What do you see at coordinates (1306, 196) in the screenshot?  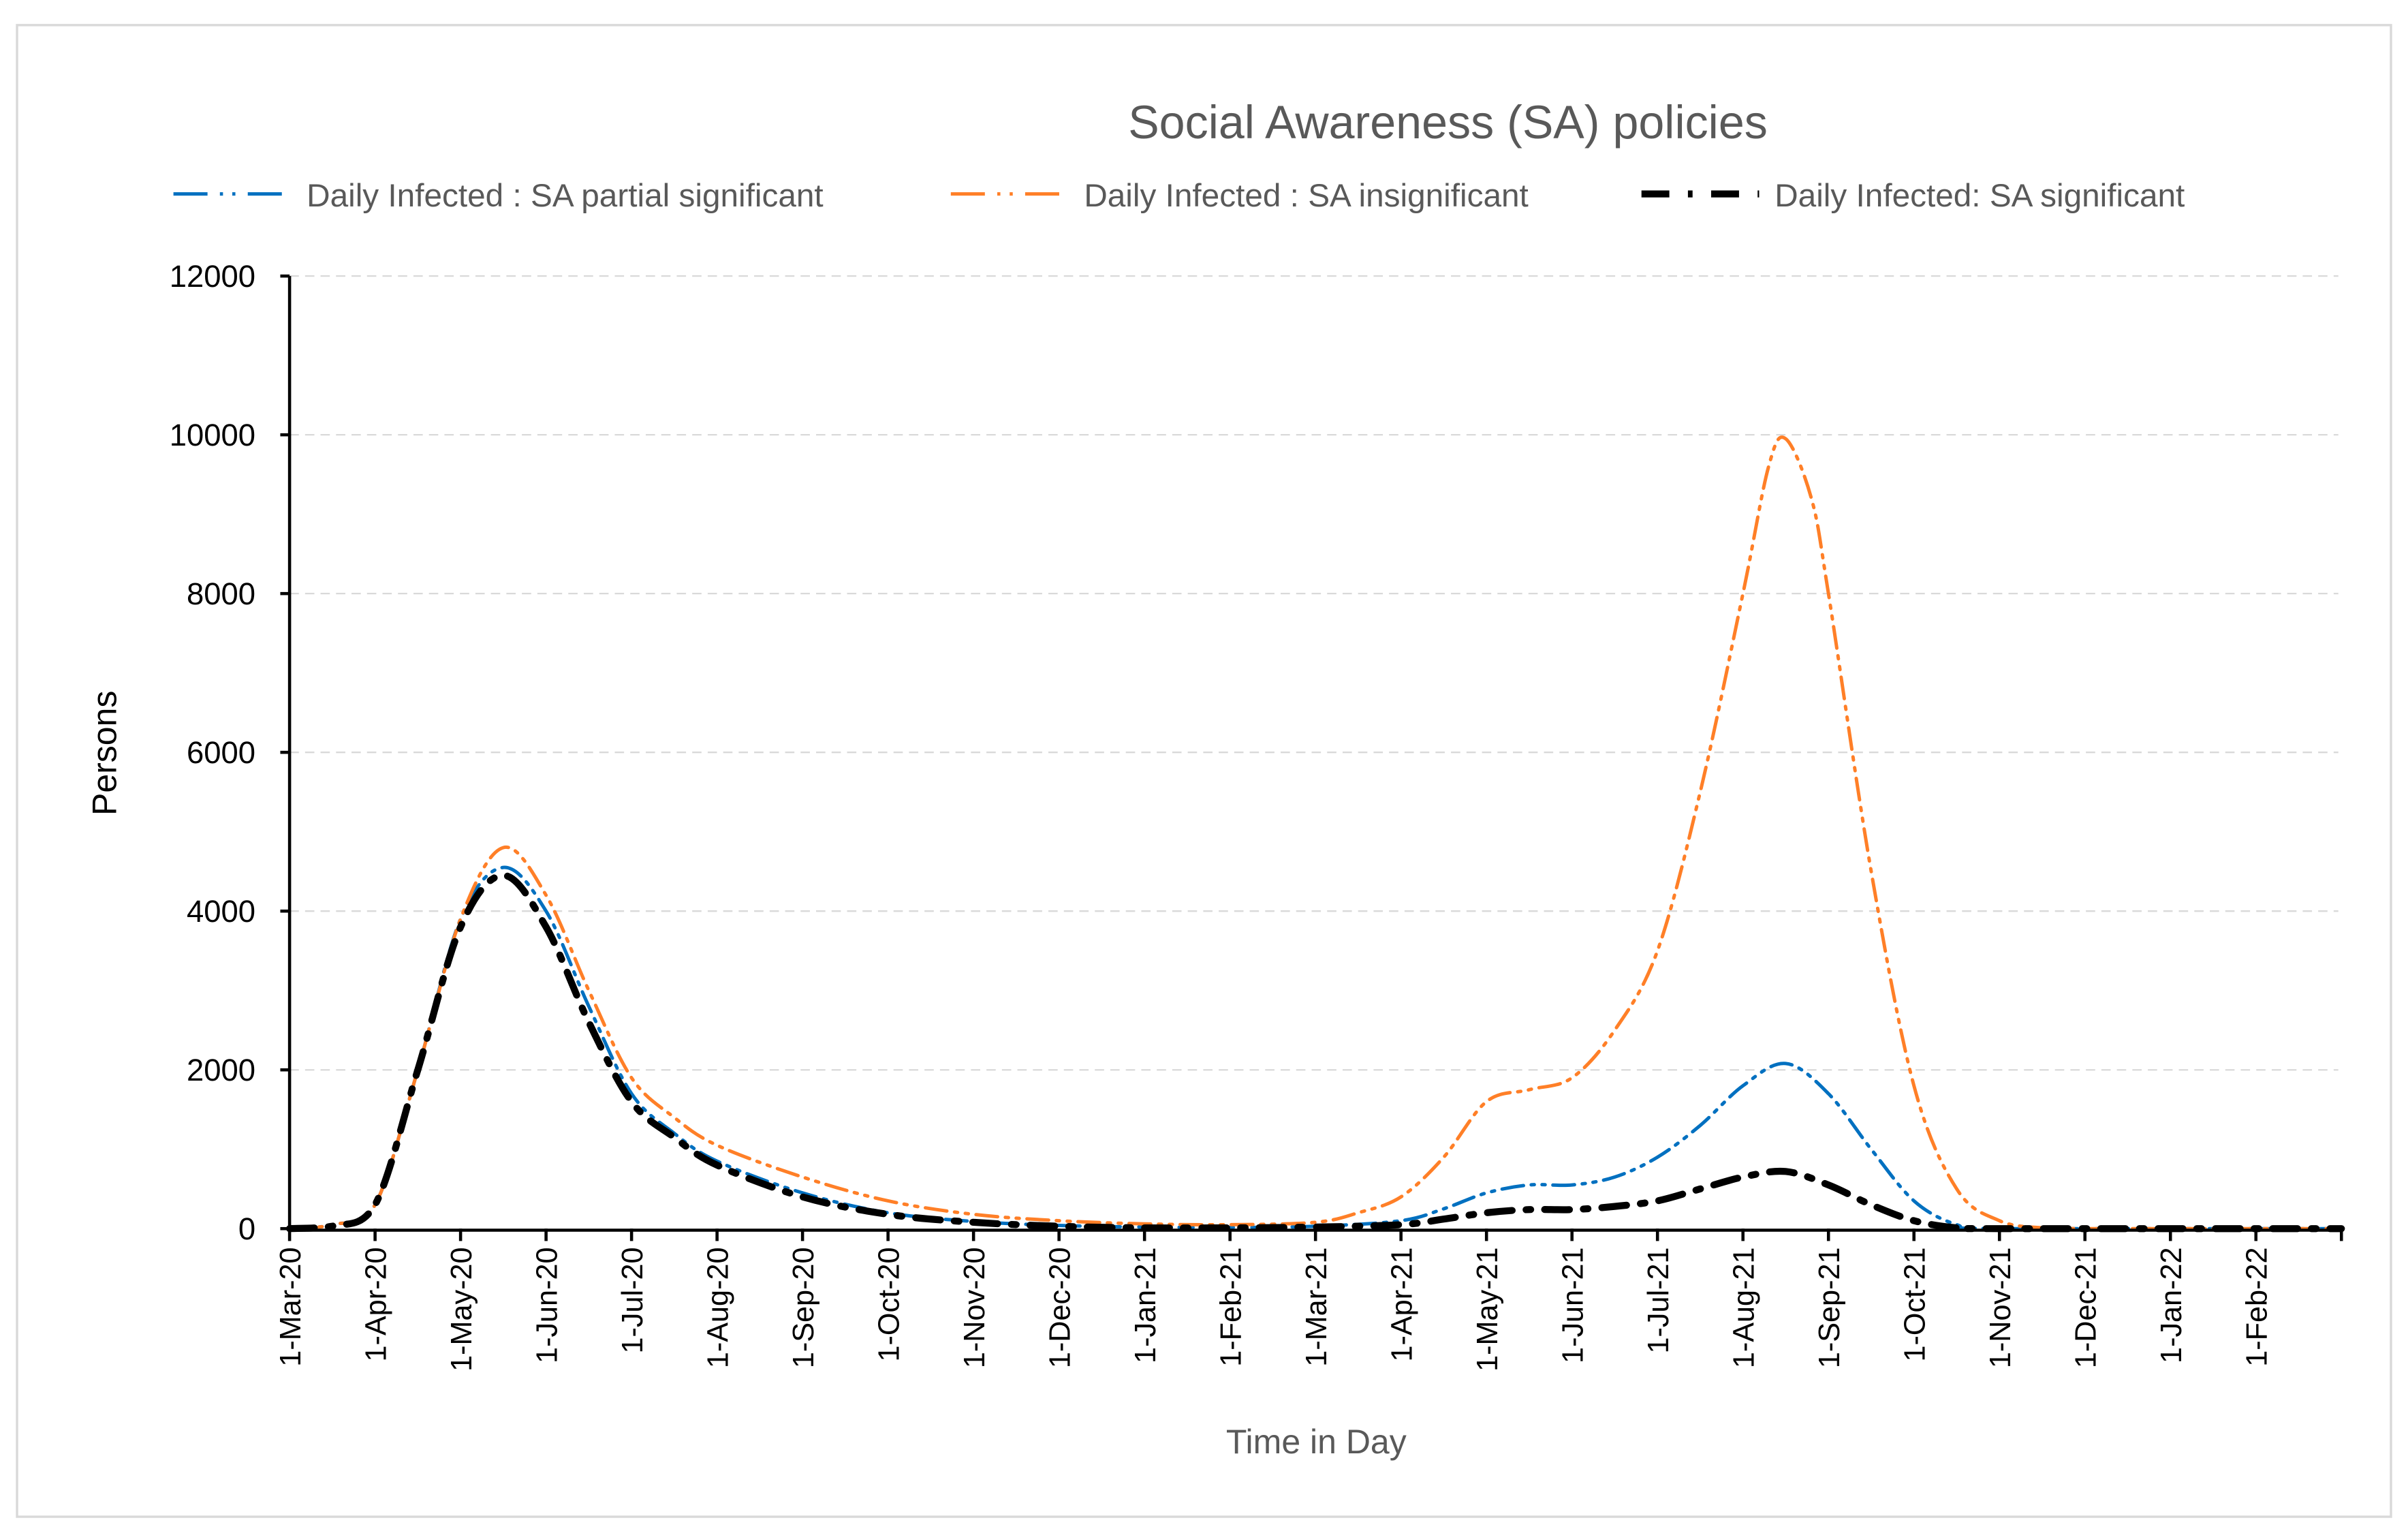 I see `legend-label: Daily Infected : SA insignificant` at bounding box center [1306, 196].